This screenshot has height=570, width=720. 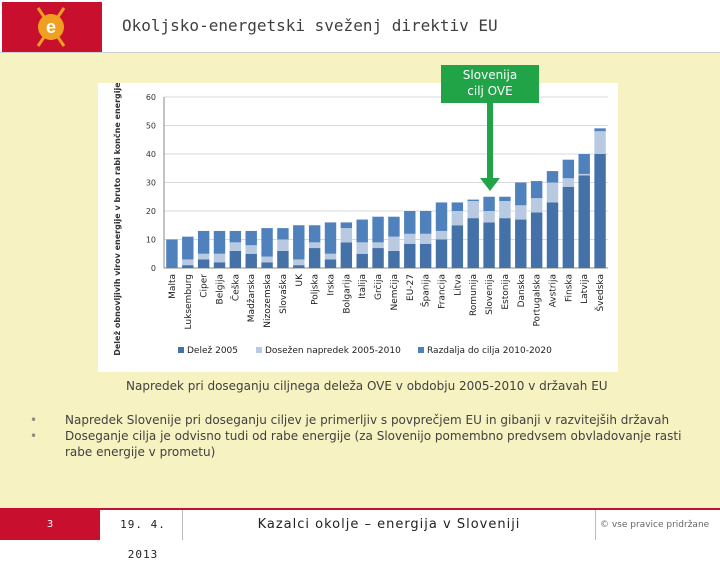 I want to click on x-tick-label: Slovaška, so click(x=283, y=294).